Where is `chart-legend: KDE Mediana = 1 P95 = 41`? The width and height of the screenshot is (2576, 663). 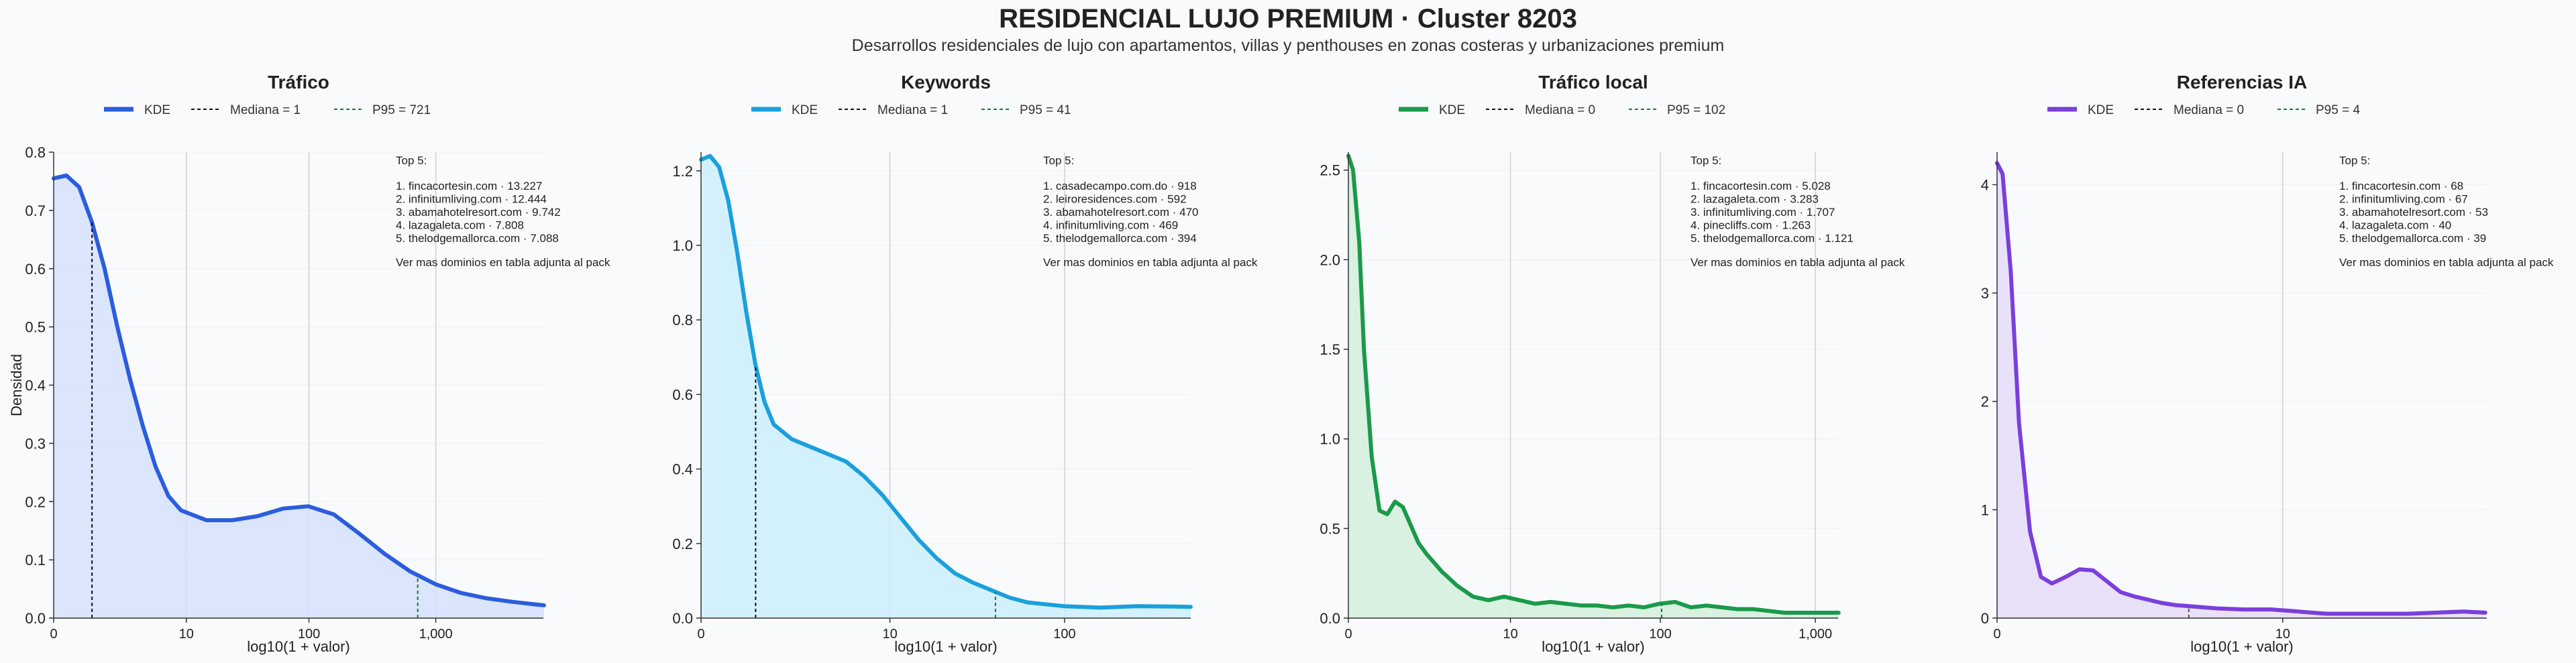 chart-legend: KDE Mediana = 1 P95 = 41 is located at coordinates (911, 110).